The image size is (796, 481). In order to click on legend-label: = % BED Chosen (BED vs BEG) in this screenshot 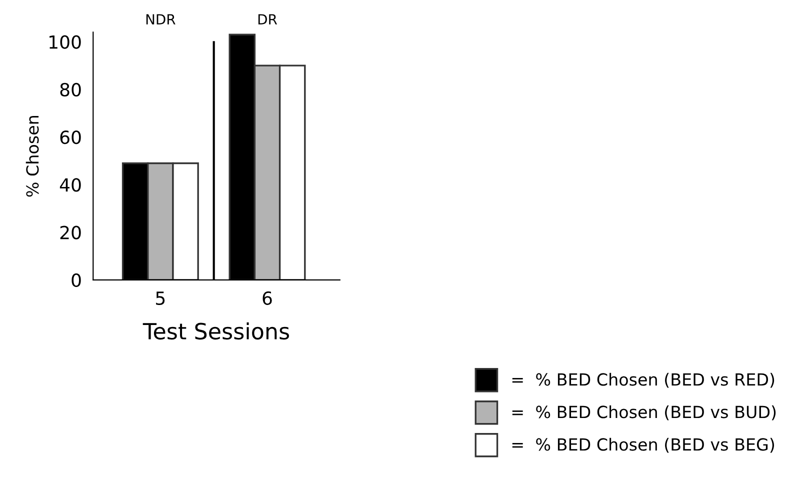, I will do `click(643, 445)`.